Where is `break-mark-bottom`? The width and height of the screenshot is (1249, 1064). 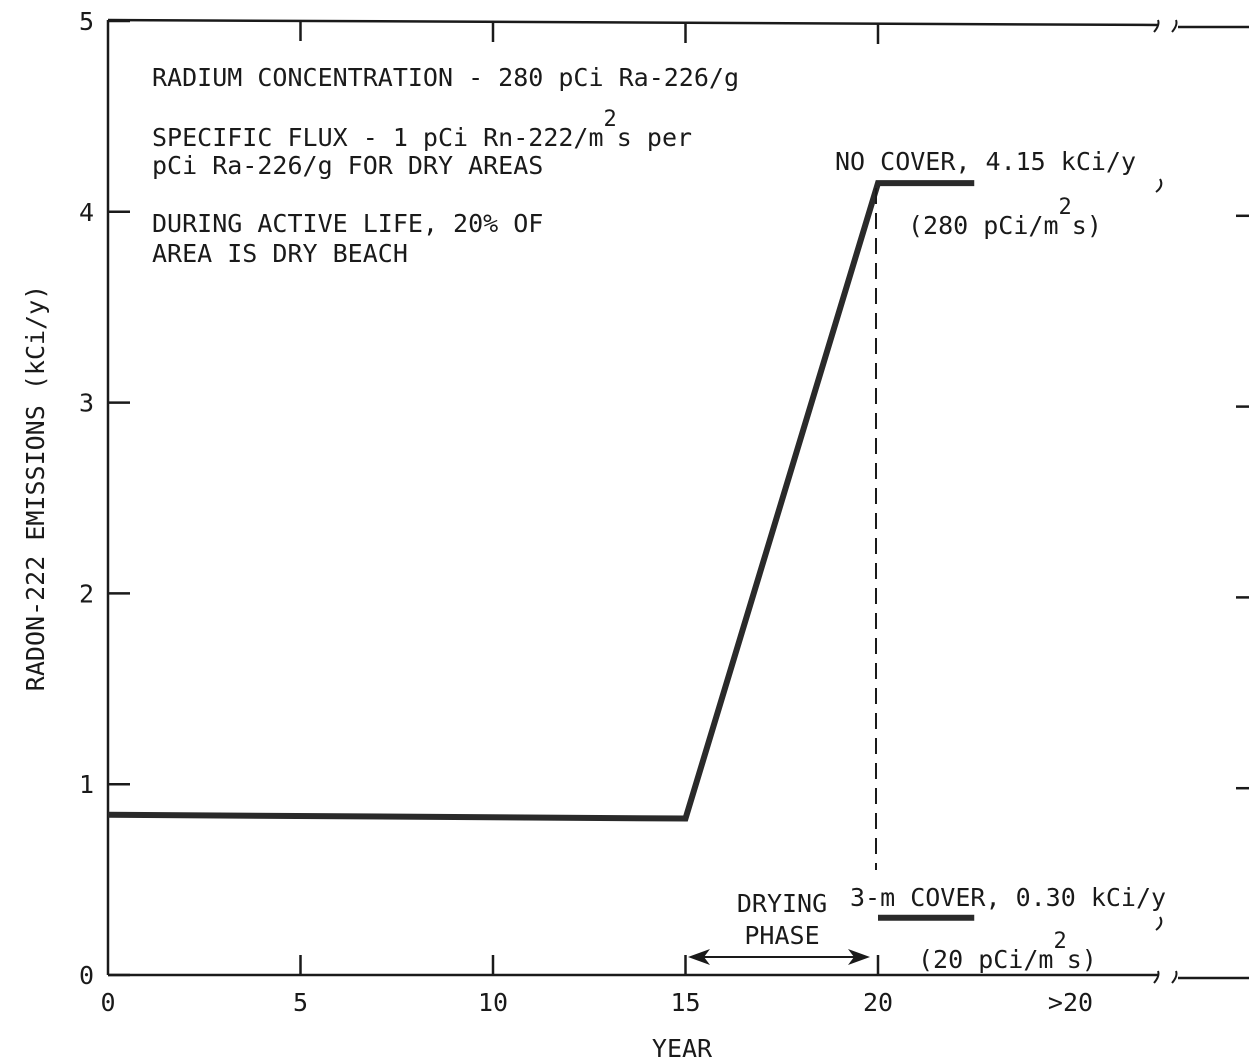 break-mark-bottom is located at coordinates (1156, 977).